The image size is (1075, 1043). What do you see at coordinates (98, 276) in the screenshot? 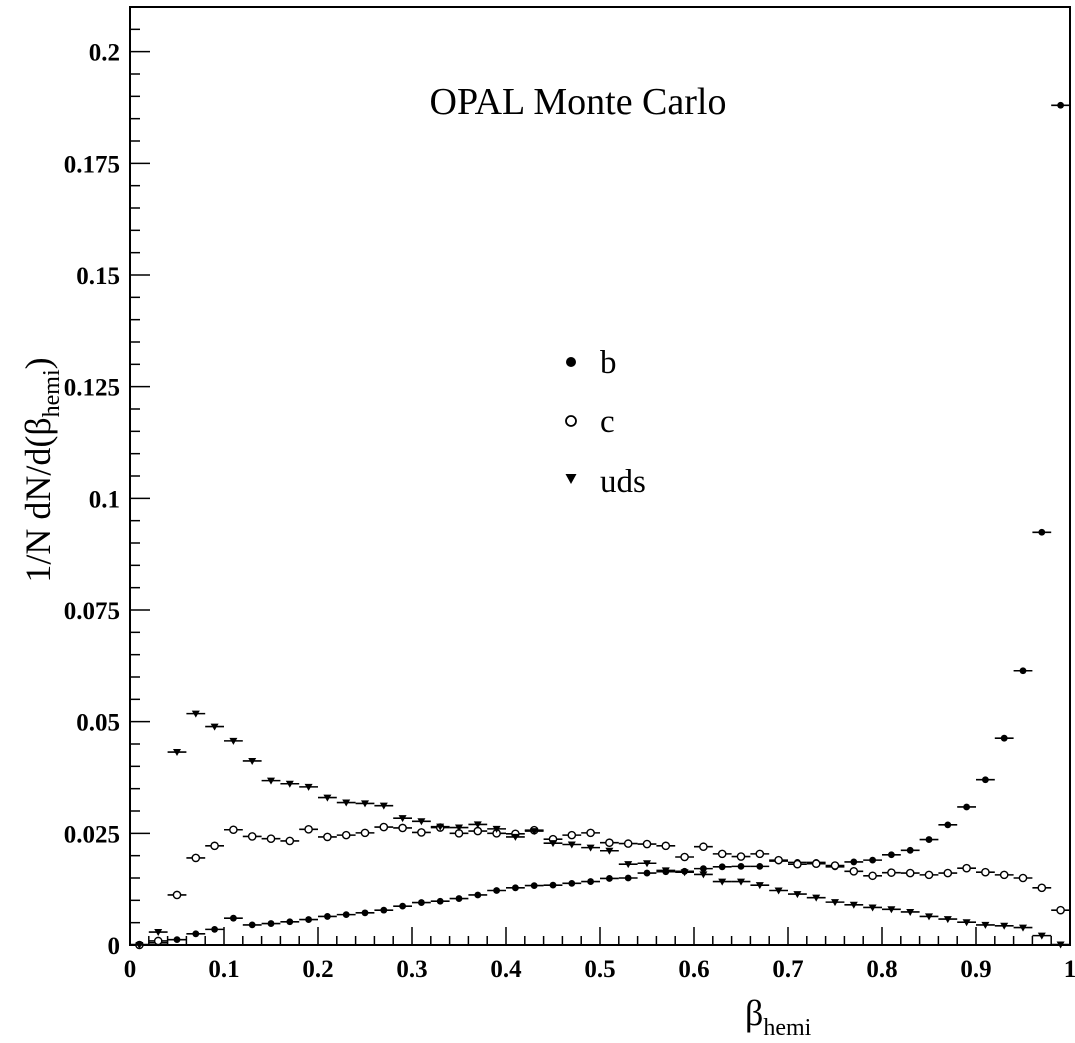
I see `y-tick-label: 0.15` at bounding box center [98, 276].